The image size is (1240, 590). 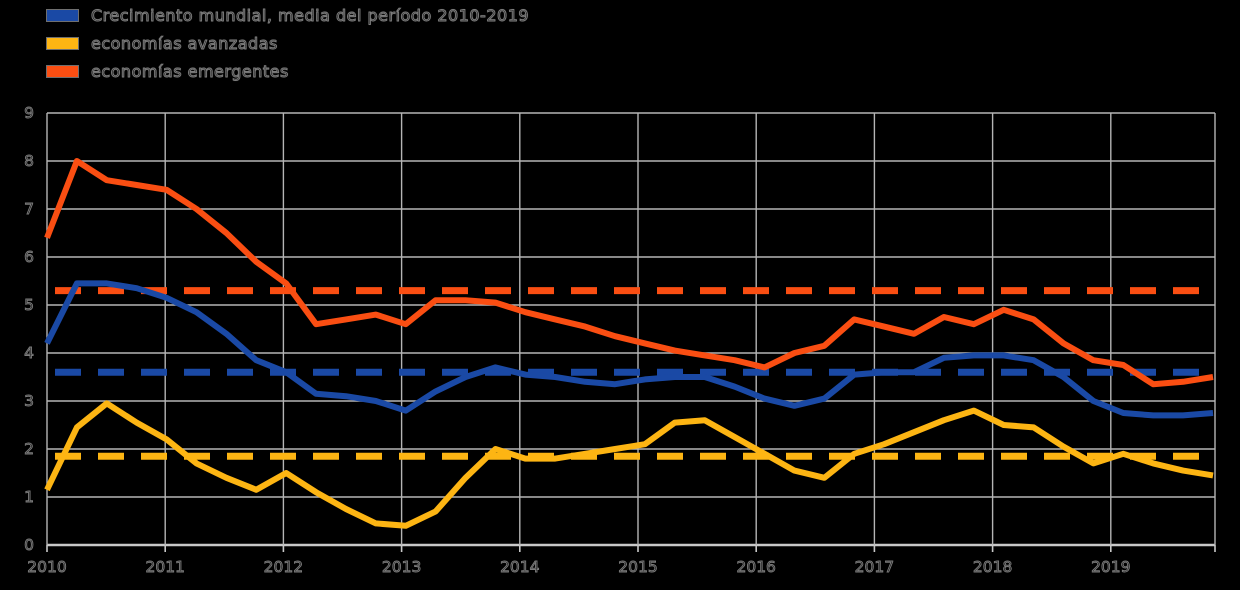 What do you see at coordinates (992, 567) in the screenshot?
I see `x-tick-label: 2018` at bounding box center [992, 567].